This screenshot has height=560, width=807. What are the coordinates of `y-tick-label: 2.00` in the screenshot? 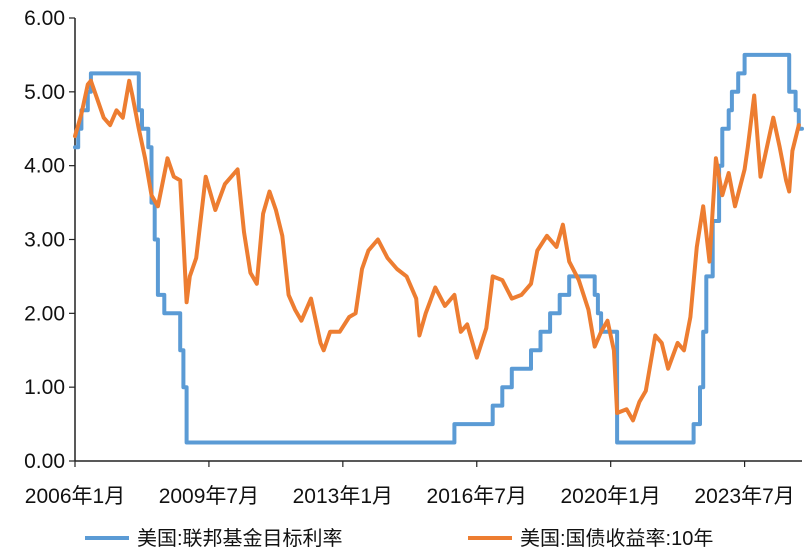 It's located at (44, 313).